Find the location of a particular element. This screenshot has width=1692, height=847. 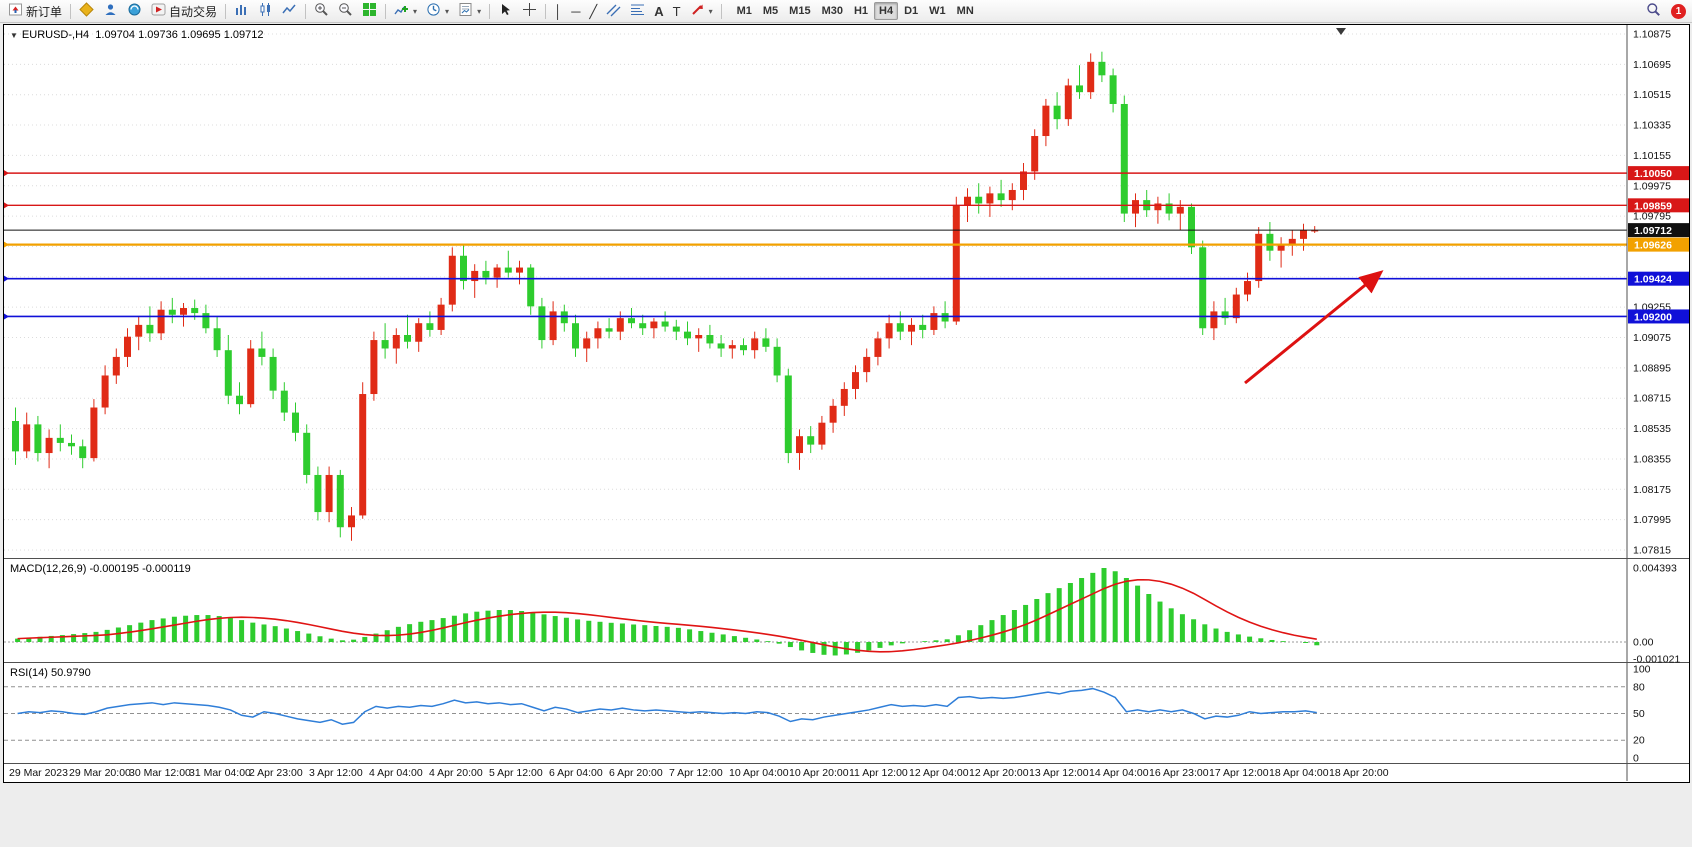

periods-button: ▾ is located at coordinates (437, 11).